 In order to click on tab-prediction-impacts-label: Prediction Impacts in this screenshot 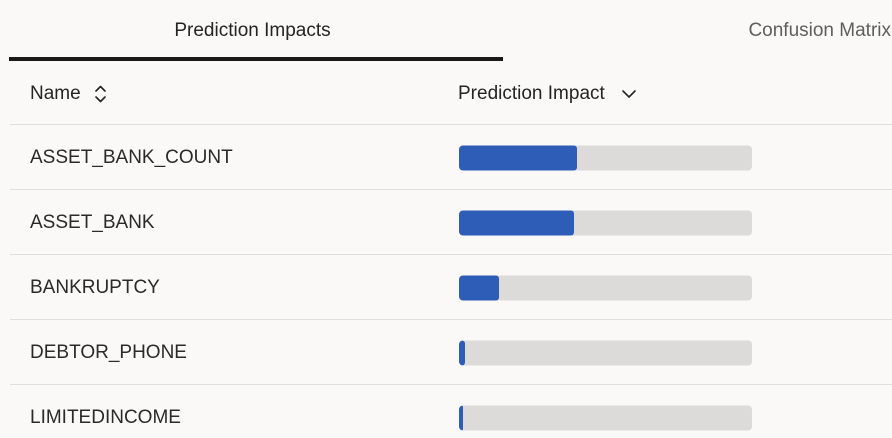, I will do `click(252, 30)`.